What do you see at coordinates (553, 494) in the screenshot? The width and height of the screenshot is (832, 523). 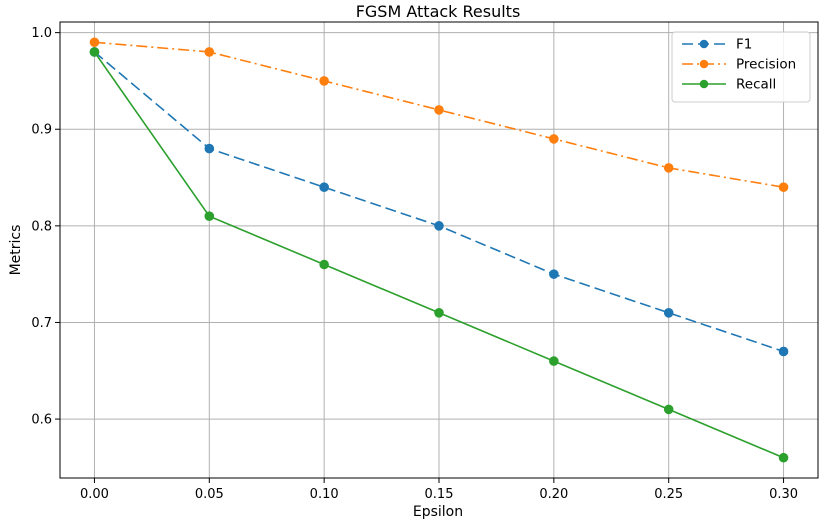 I see `x-tick-label: 0.20` at bounding box center [553, 494].